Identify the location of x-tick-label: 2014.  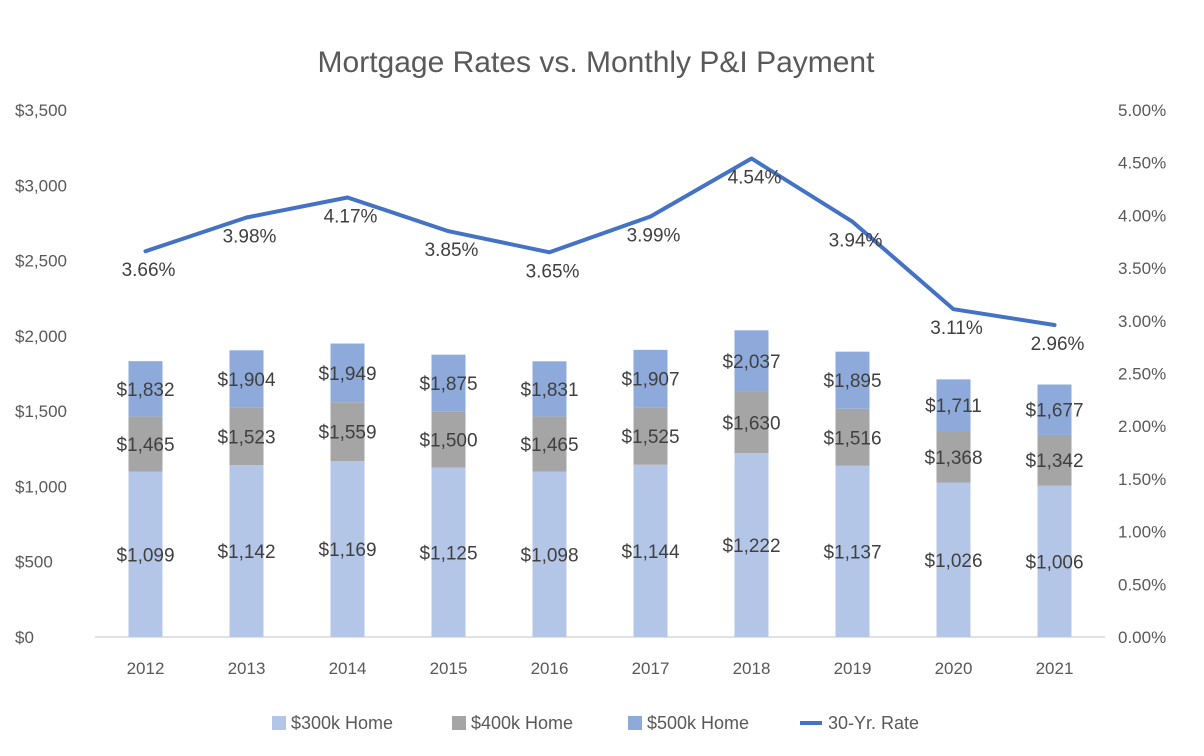
(348, 668).